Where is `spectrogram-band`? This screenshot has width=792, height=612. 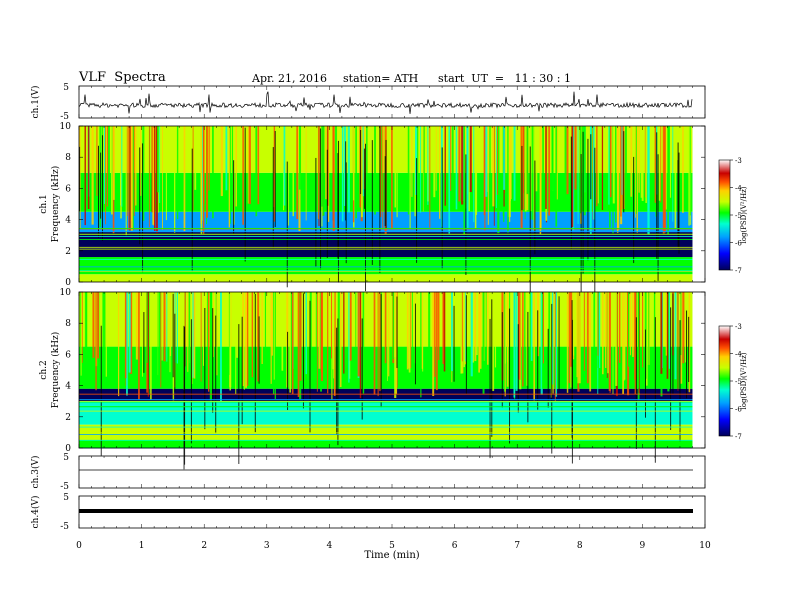
spectrogram-band is located at coordinates (386, 245).